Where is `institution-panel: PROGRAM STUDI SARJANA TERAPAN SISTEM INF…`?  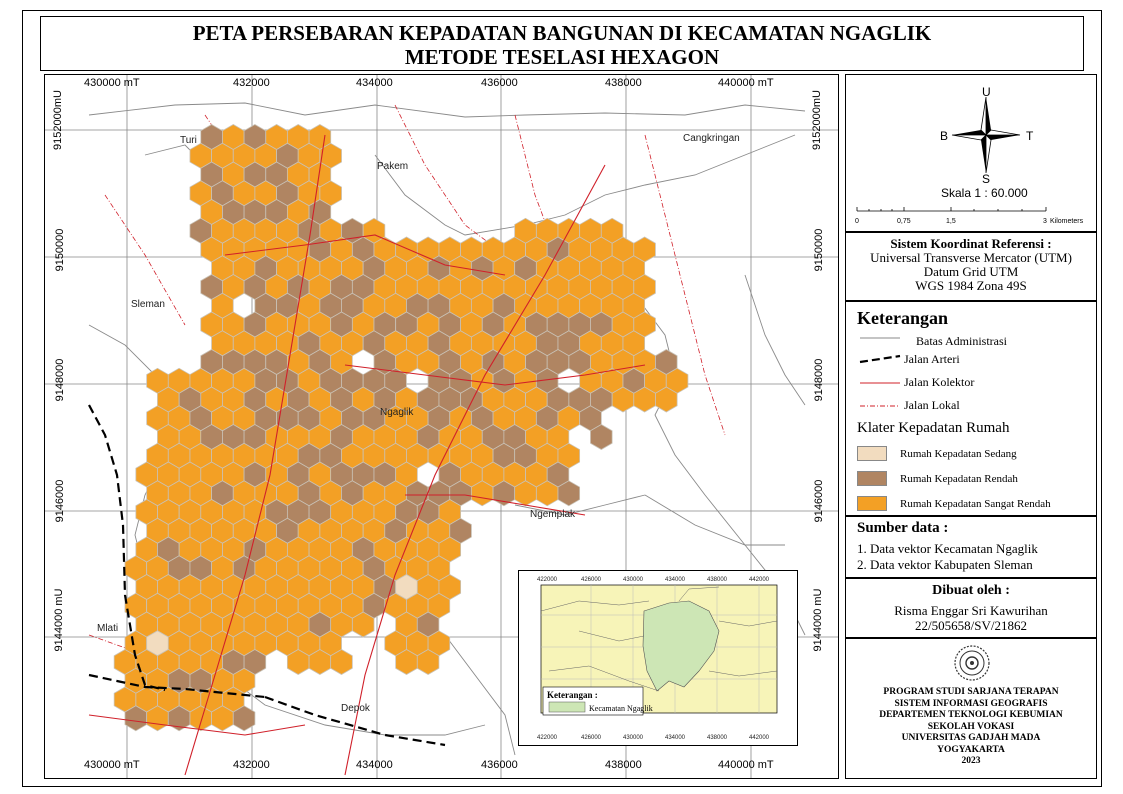
institution-panel: PROGRAM STUDI SARJANA TERAPAN SISTEM INF… is located at coordinates (971, 708).